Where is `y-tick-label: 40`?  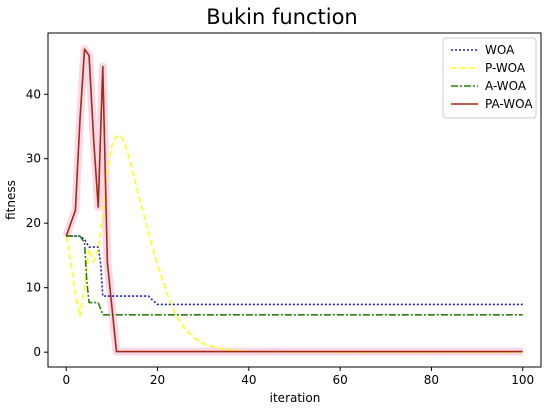
y-tick-label: 40 is located at coordinates (33, 94).